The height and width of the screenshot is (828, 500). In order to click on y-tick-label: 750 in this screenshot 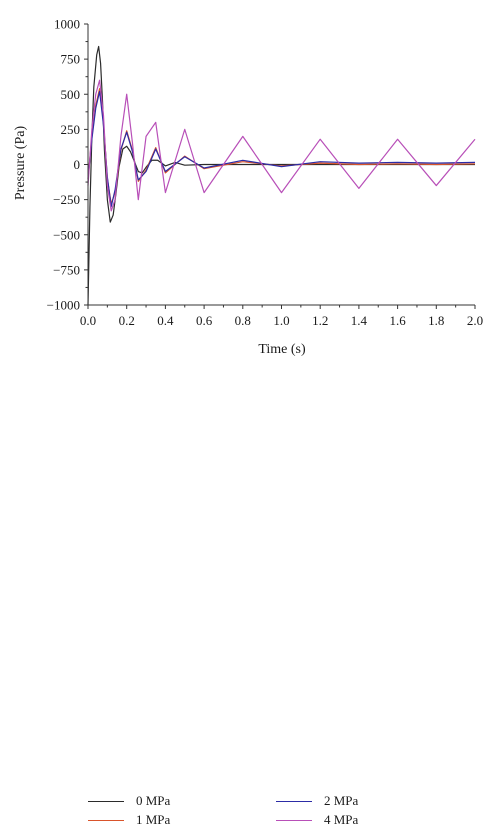, I will do `click(71, 59)`.